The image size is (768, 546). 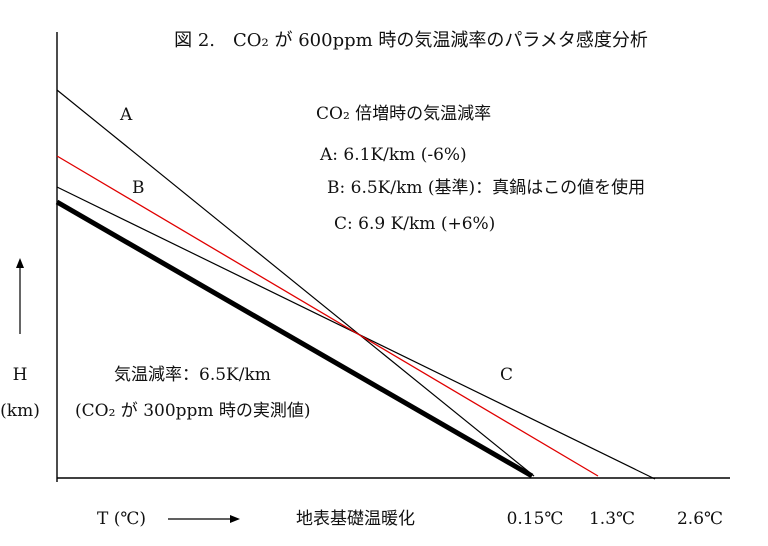 I want to click on y-axis-label: H, so click(x=20, y=375).